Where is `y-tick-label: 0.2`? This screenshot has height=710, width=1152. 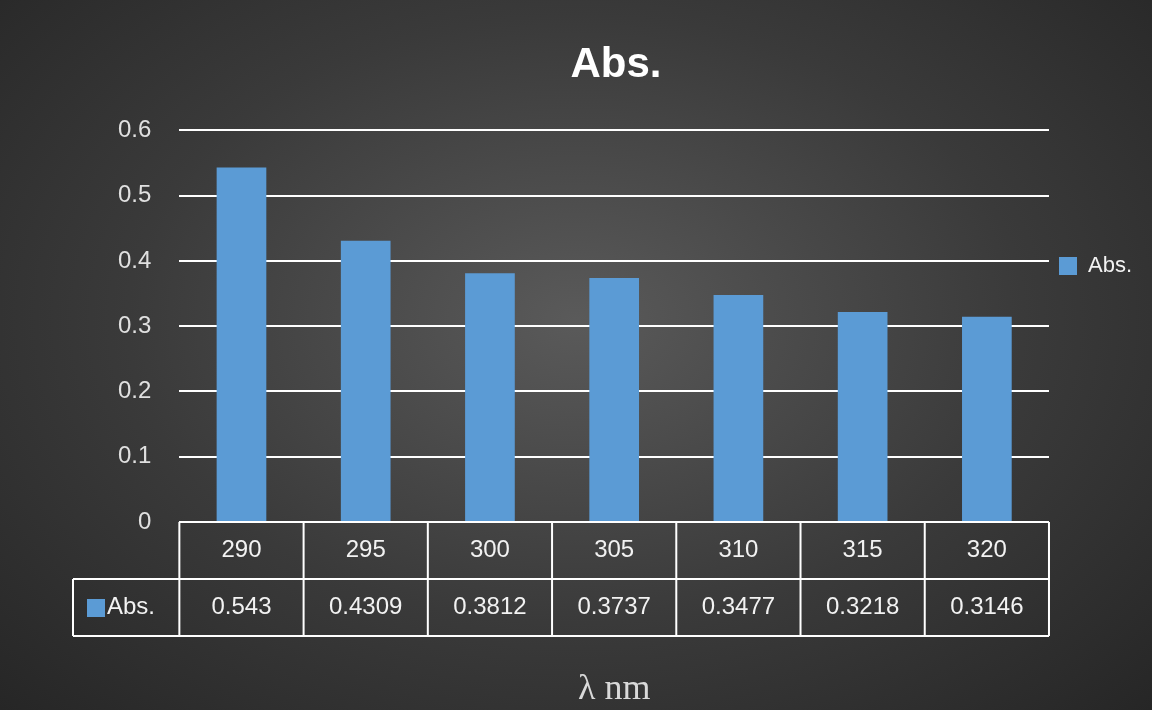 y-tick-label: 0.2 is located at coordinates (134, 390).